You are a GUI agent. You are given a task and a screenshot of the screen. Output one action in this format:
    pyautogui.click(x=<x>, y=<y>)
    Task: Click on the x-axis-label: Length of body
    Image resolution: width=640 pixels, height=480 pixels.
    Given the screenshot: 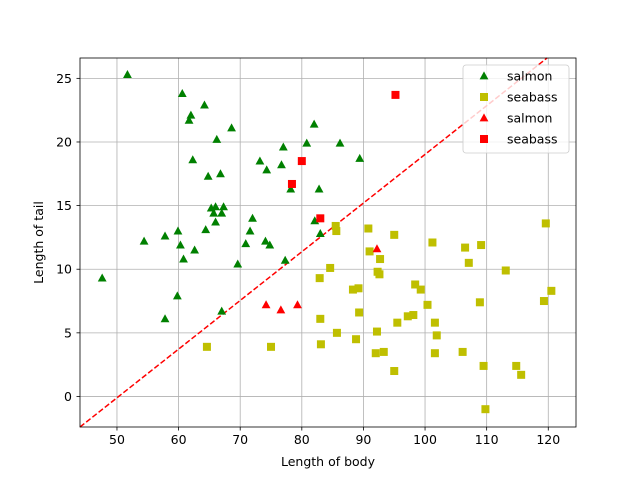 What is the action you would take?
    pyautogui.click(x=328, y=461)
    